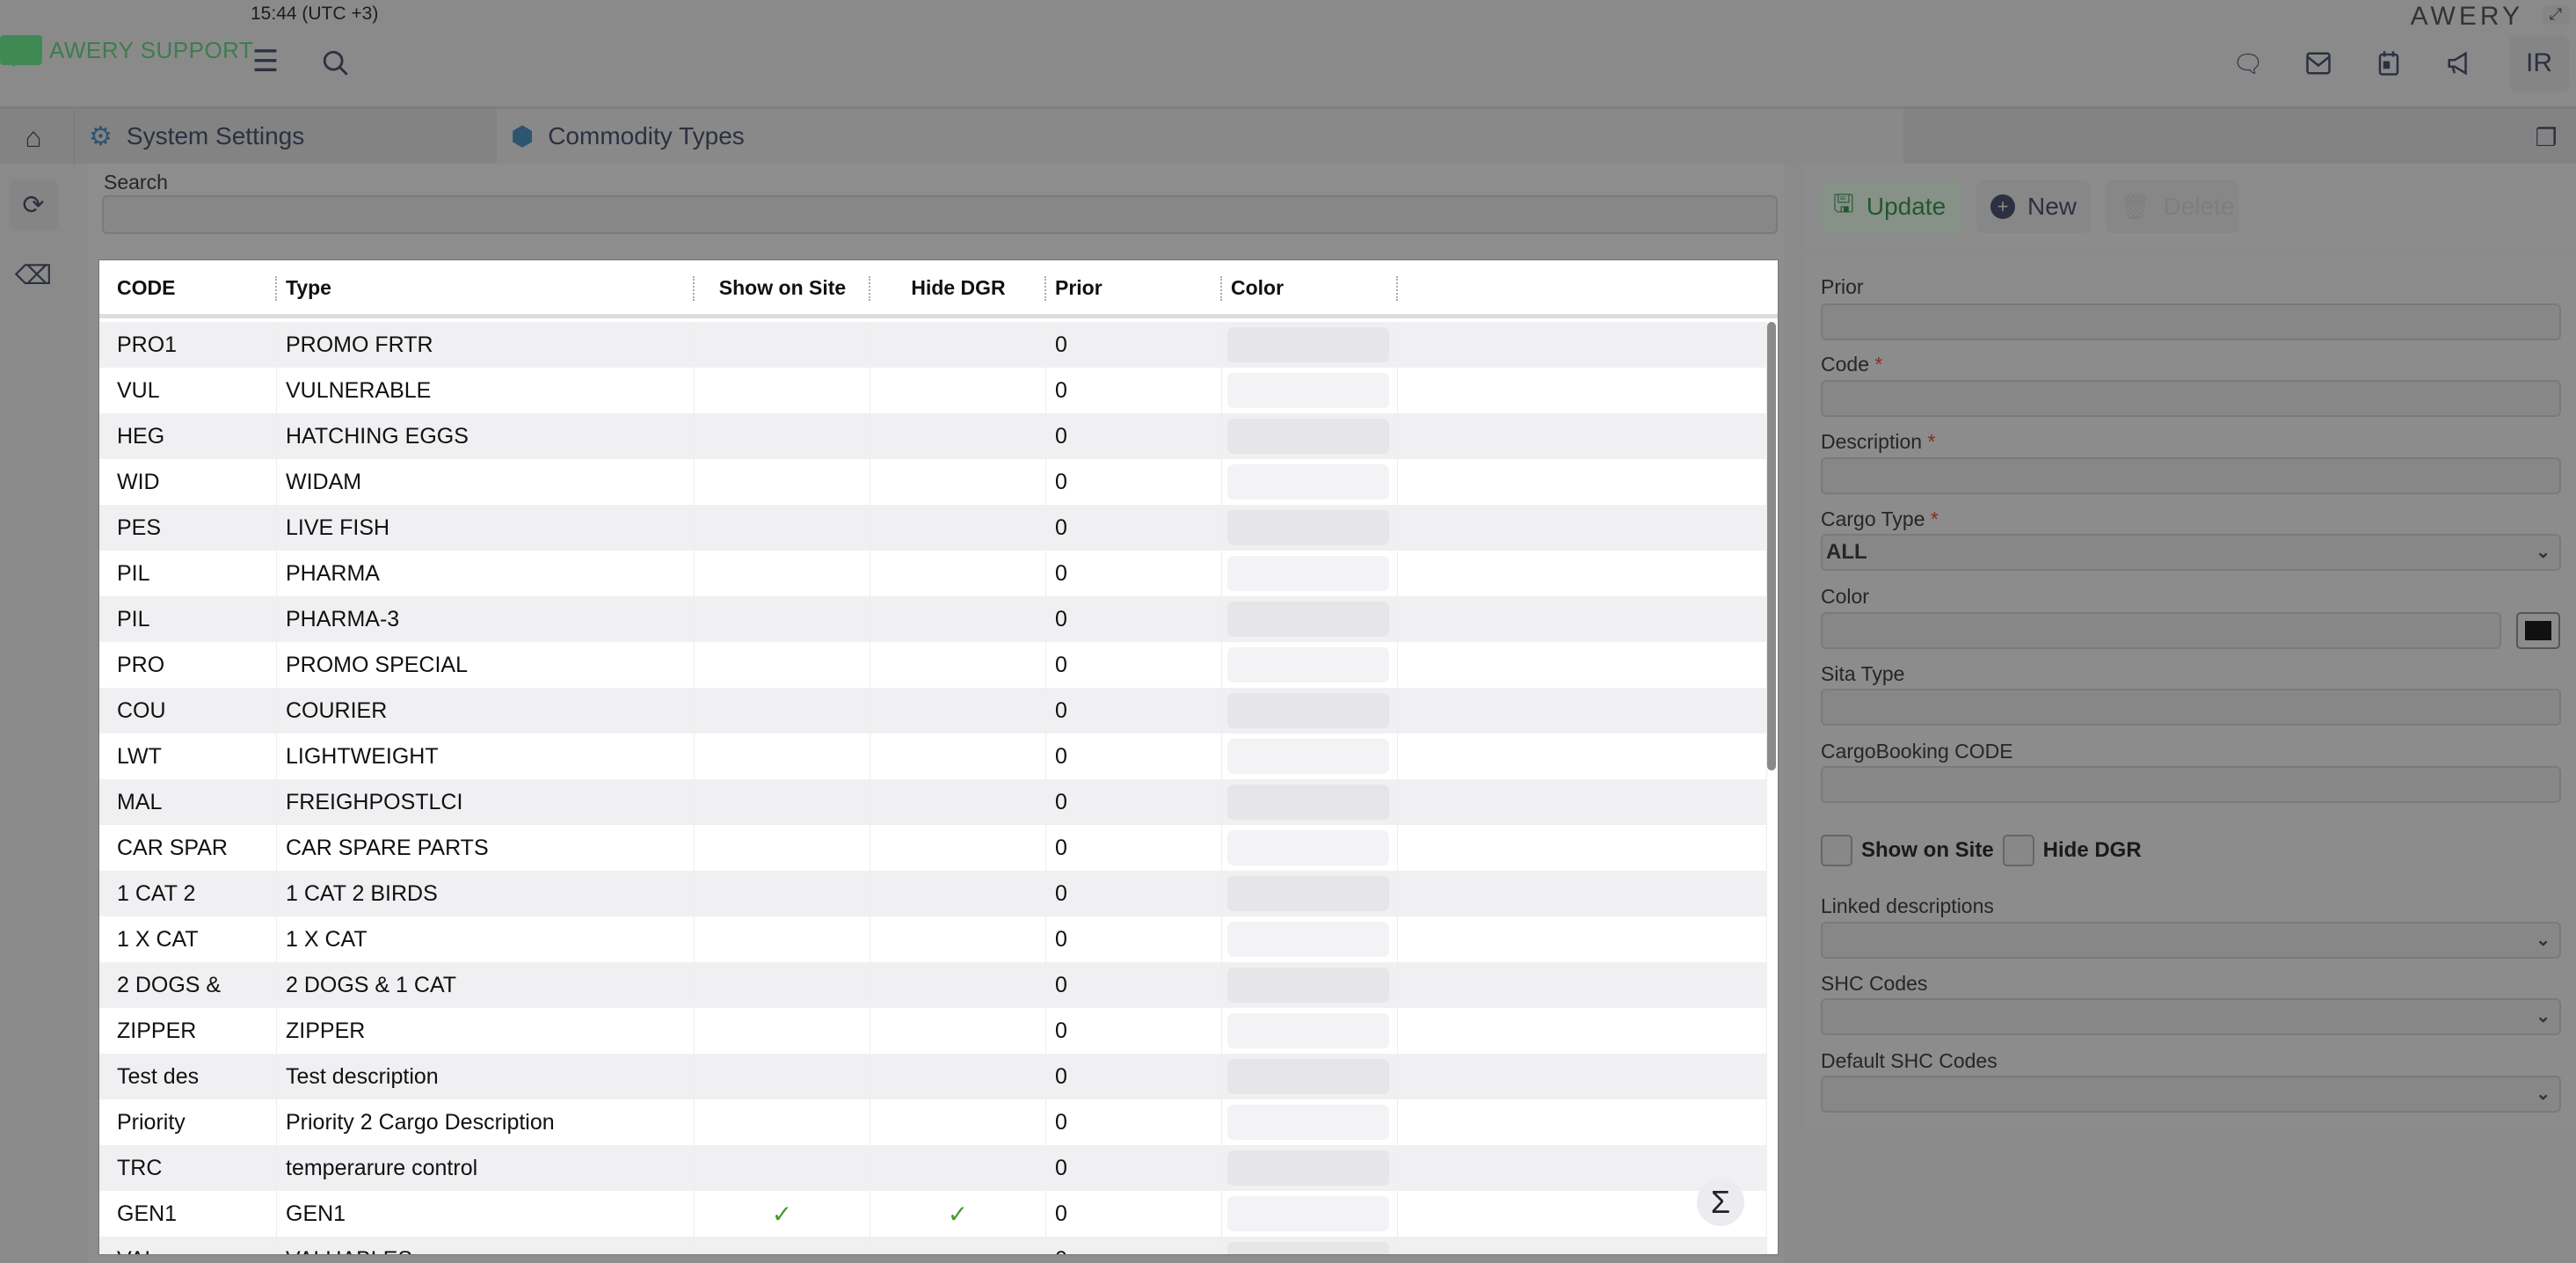  I want to click on tab-system-settings: ⚙ System Settings, so click(284, 137).